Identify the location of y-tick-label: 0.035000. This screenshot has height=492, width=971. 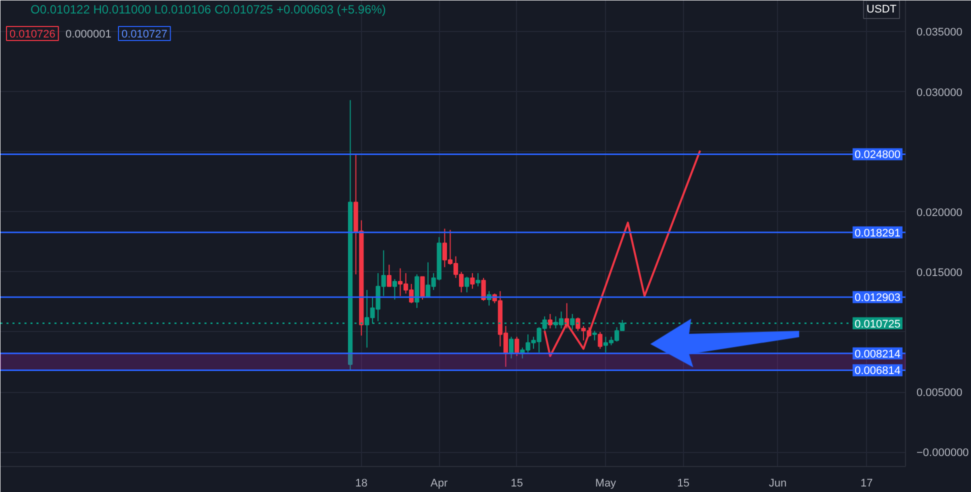
(939, 32).